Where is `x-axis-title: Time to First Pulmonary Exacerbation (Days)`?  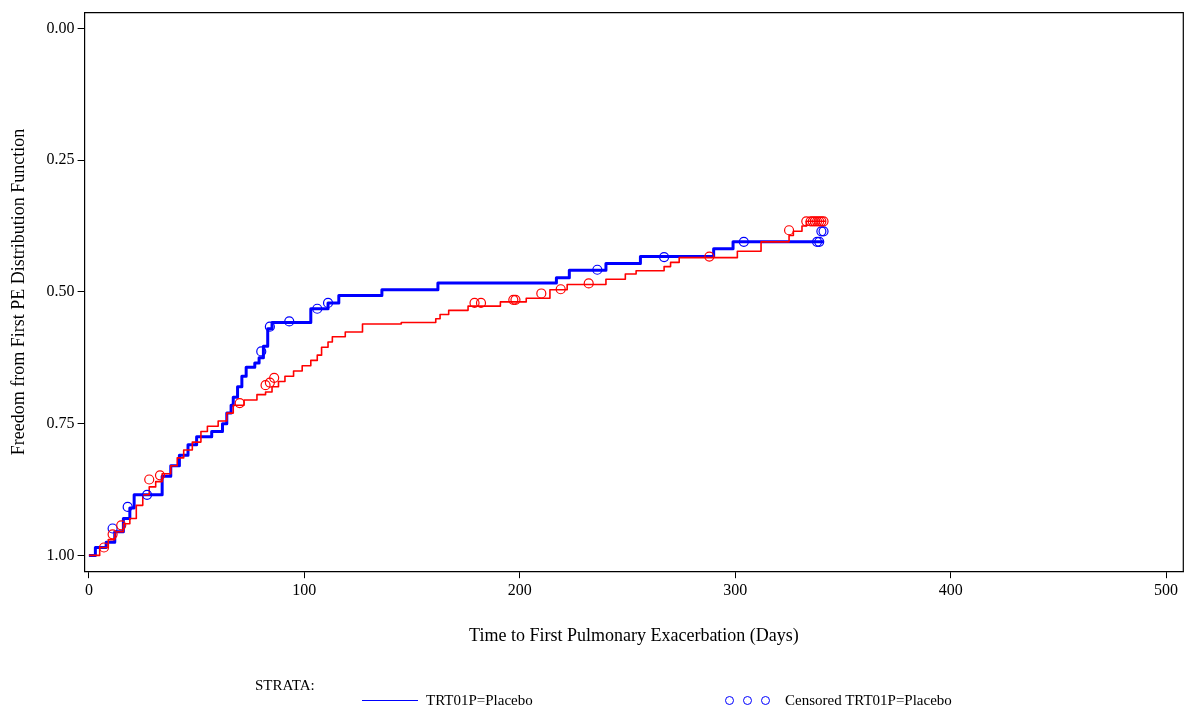 x-axis-title: Time to First Pulmonary Exacerbation (Days) is located at coordinates (634, 635).